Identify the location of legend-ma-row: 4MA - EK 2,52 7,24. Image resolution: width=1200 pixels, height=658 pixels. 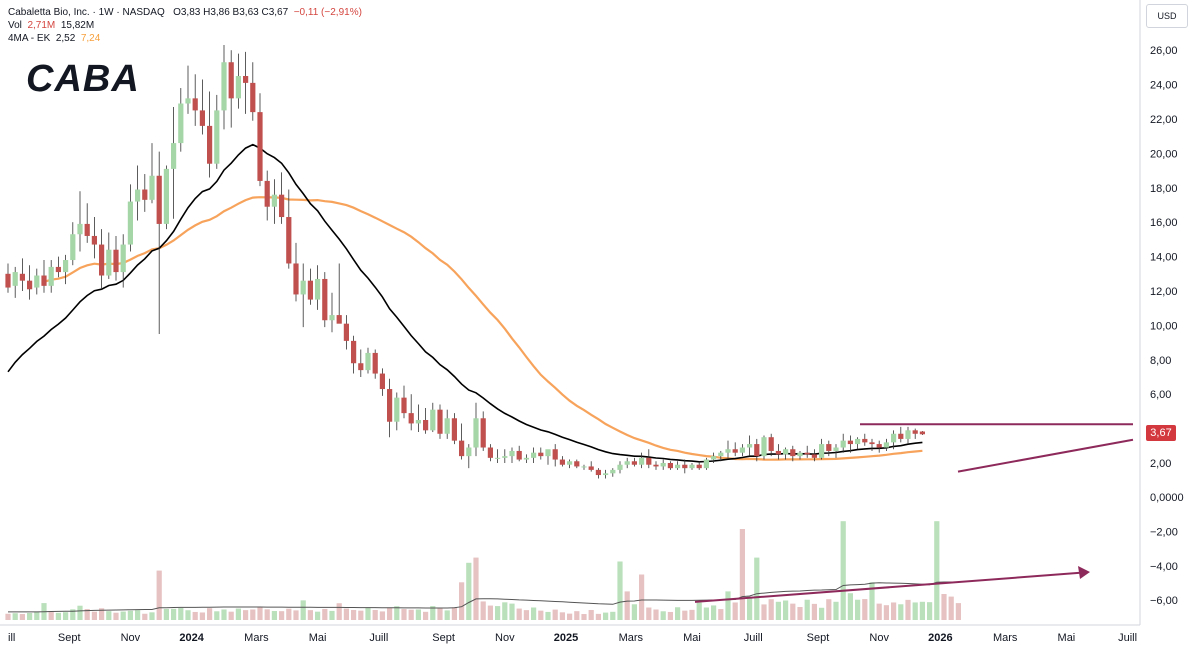
(185, 38).